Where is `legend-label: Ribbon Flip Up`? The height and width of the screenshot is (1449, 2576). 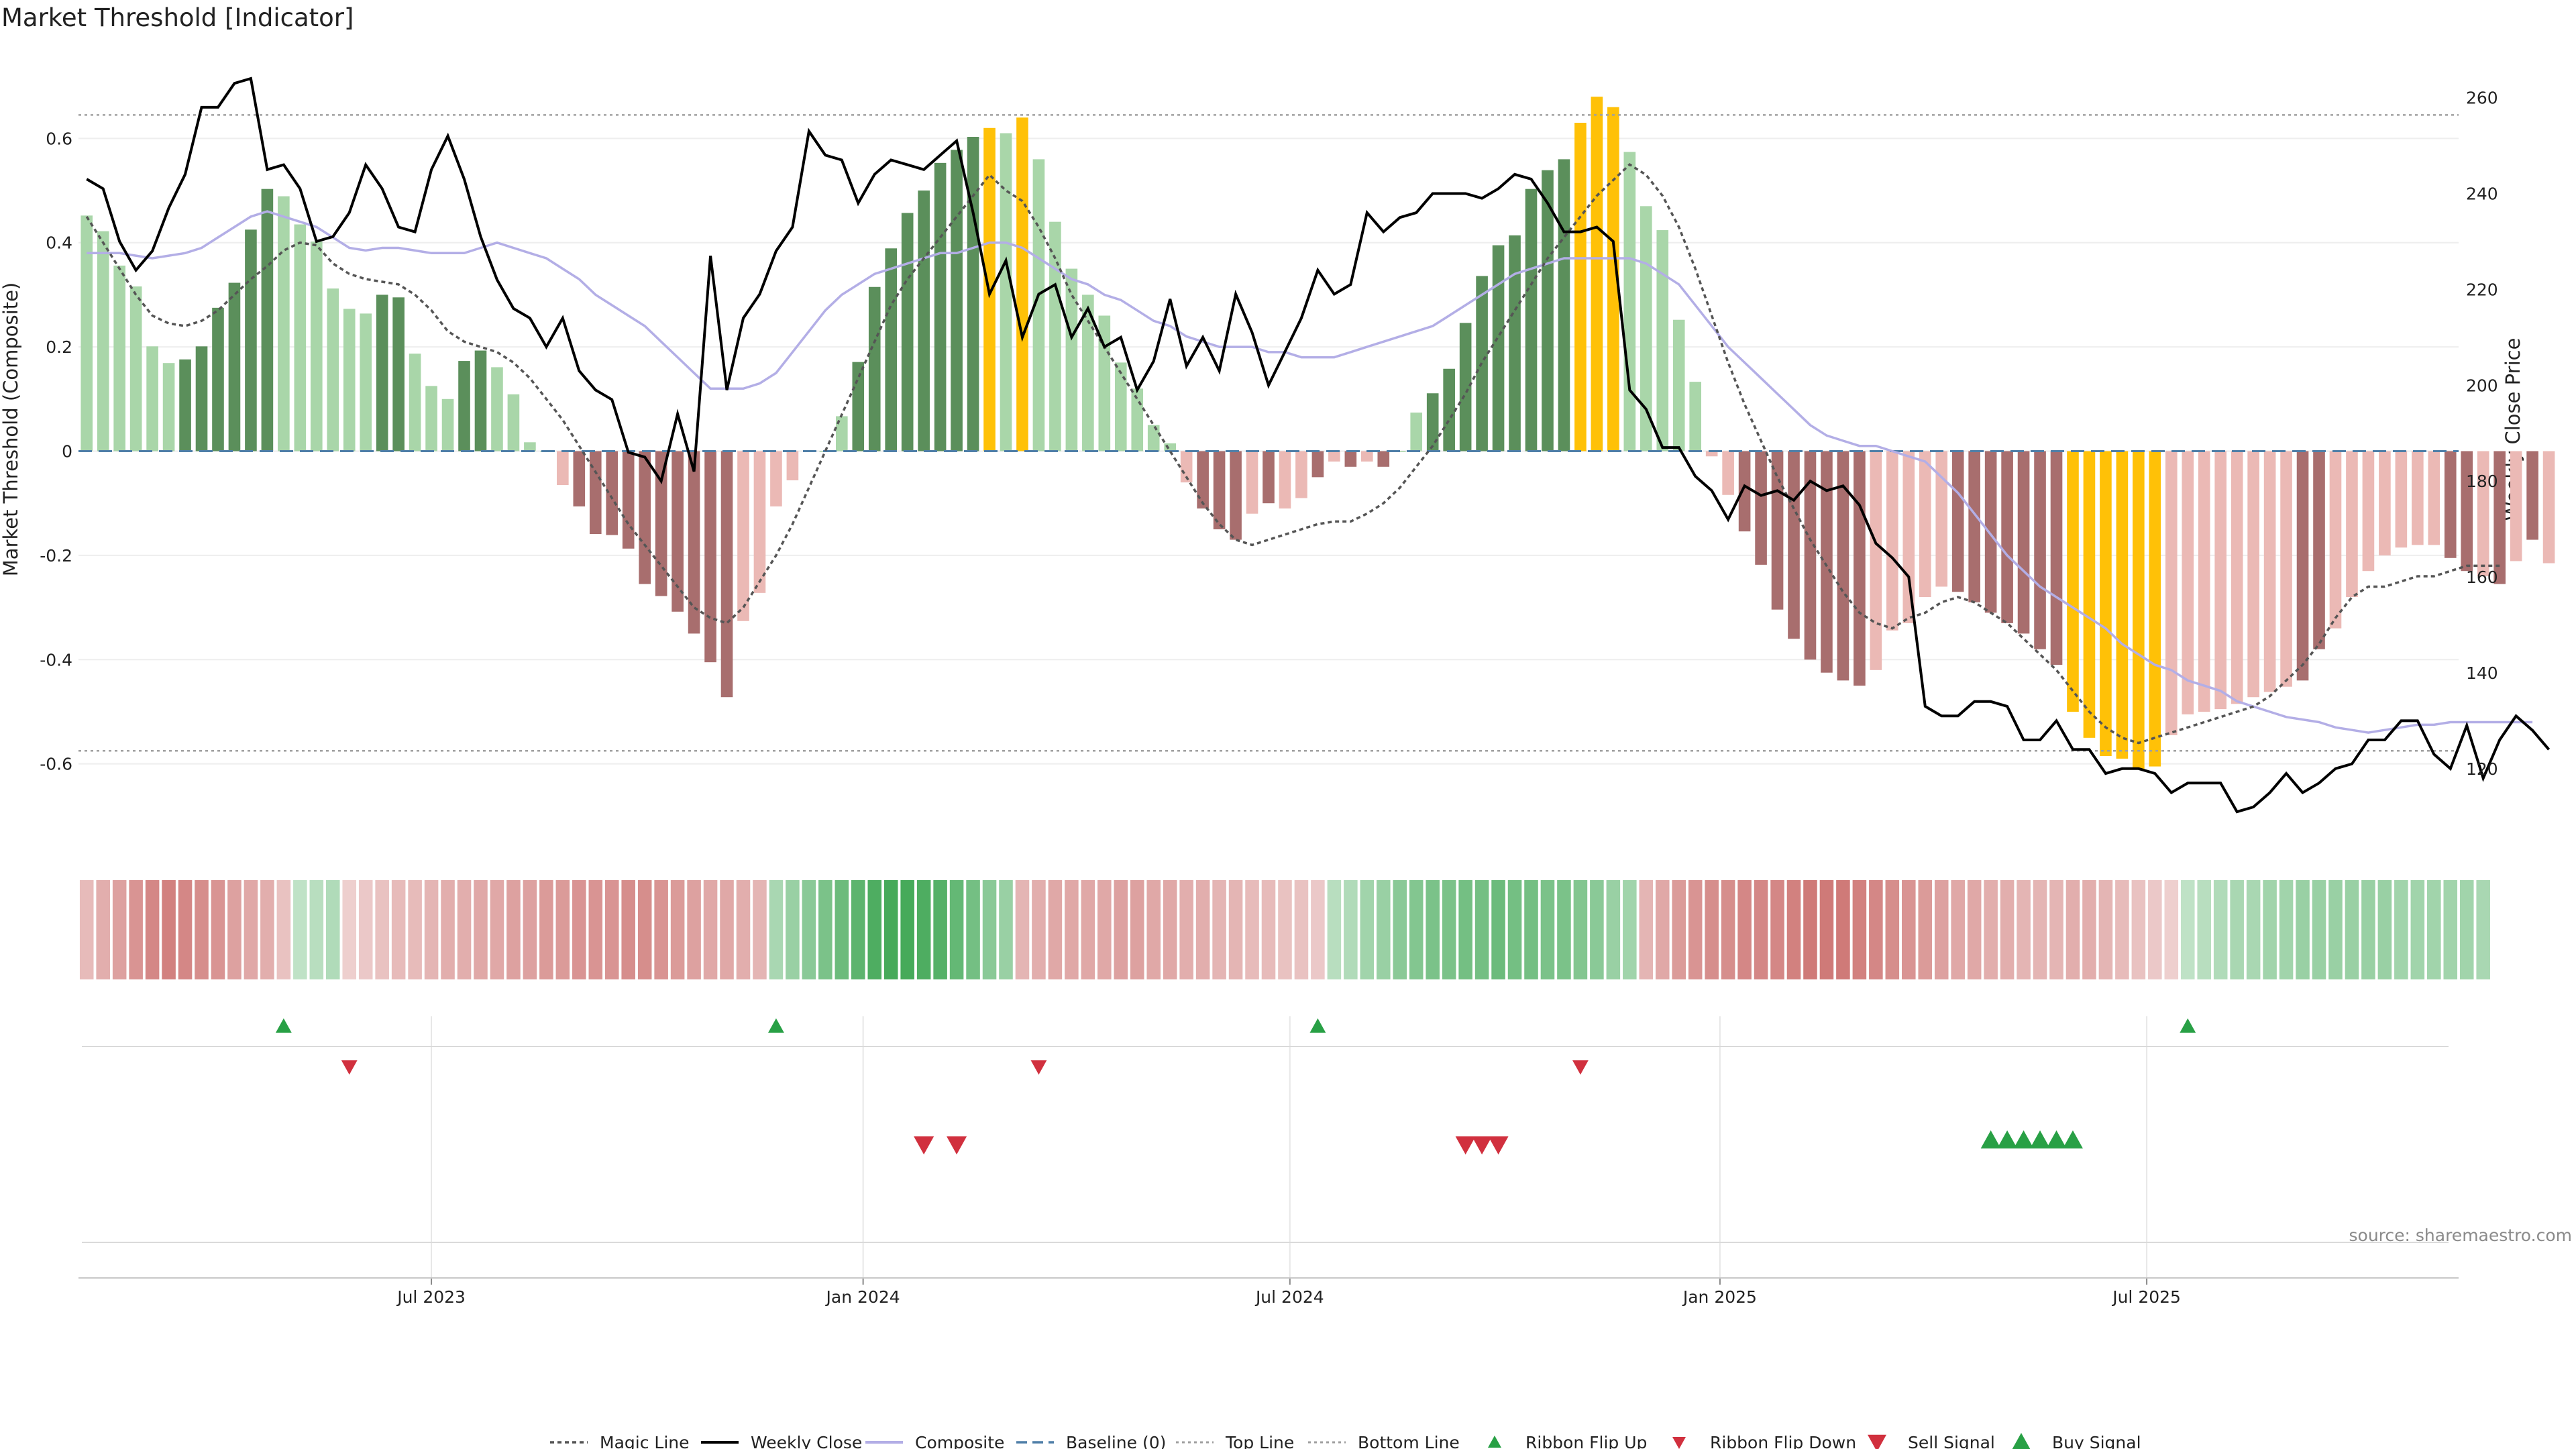 legend-label: Ribbon Flip Up is located at coordinates (1586, 1441).